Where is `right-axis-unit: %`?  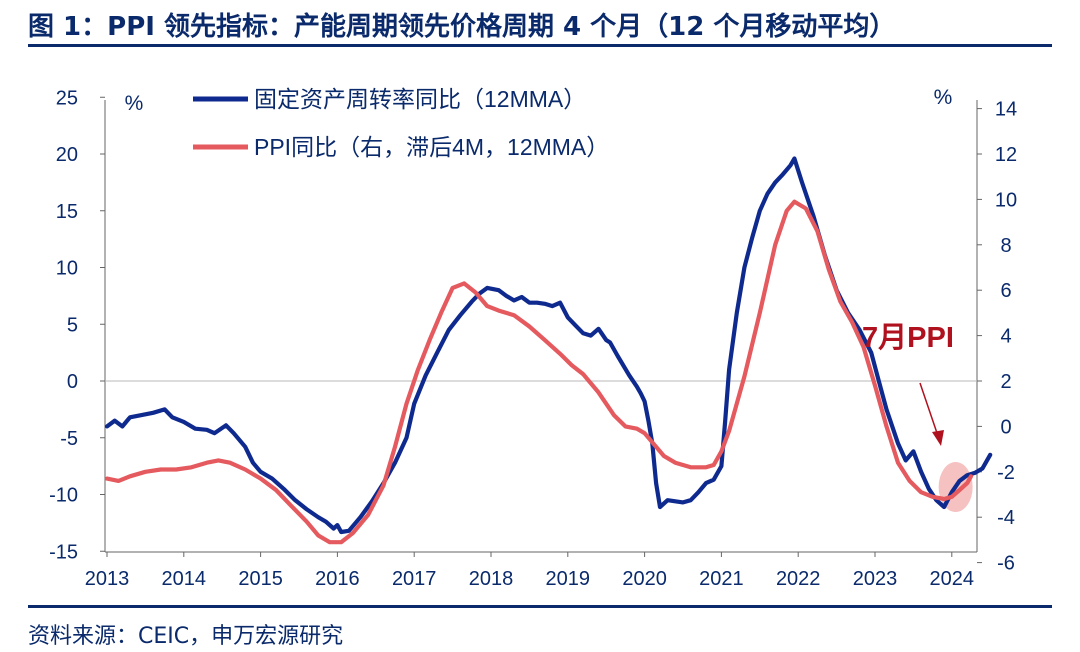 right-axis-unit: % is located at coordinates (943, 97).